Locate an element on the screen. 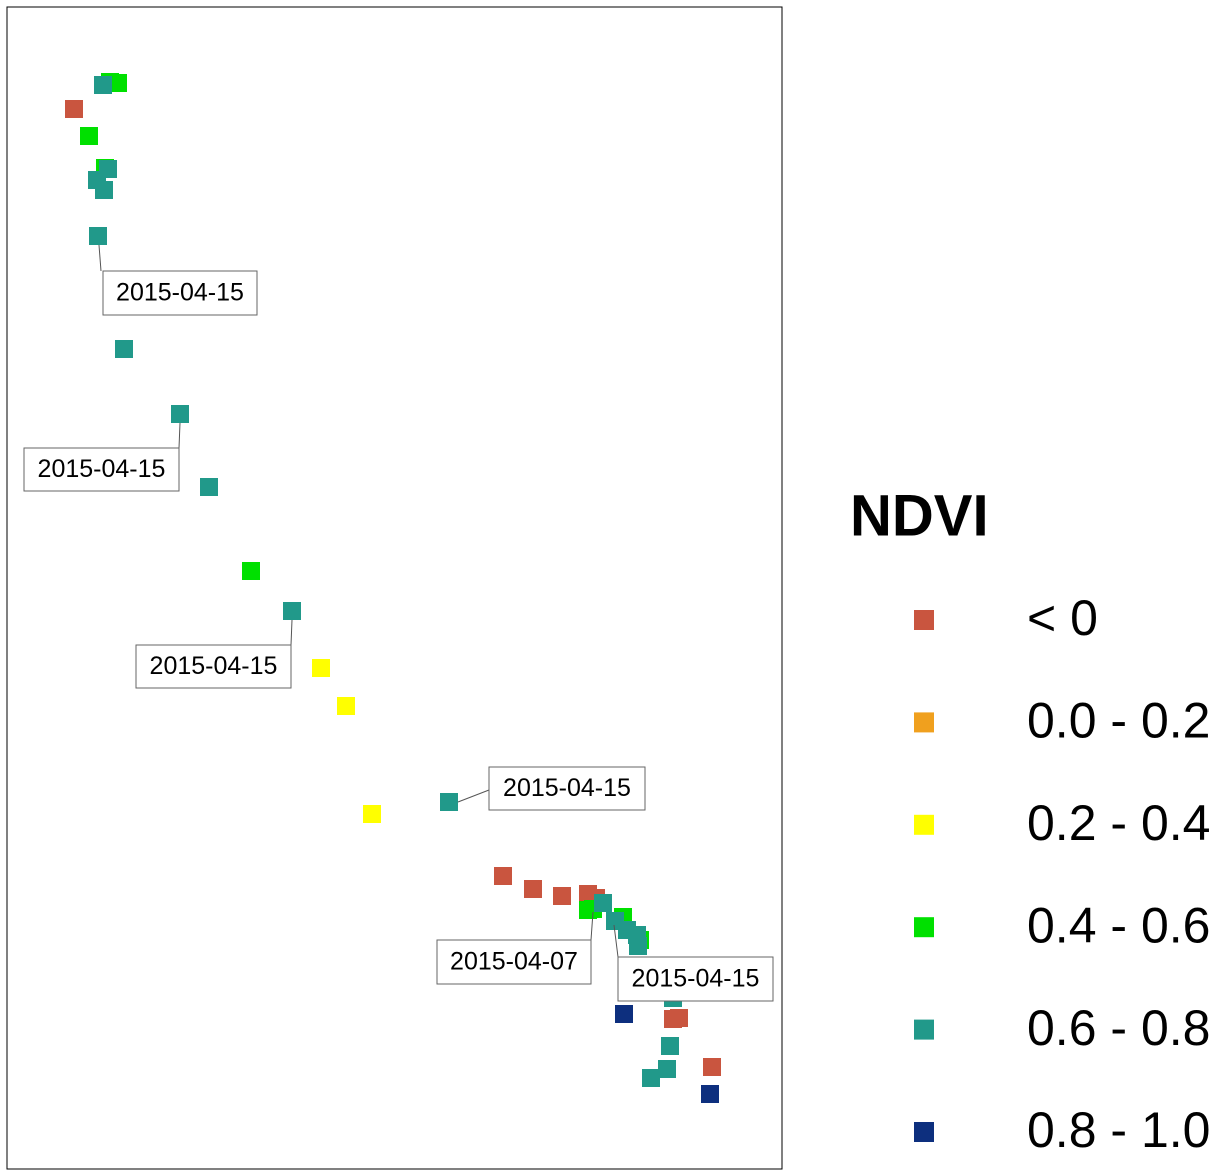 The image size is (1229, 1175). legend-label: 0.2 - 0.4 is located at coordinates (1118, 823).